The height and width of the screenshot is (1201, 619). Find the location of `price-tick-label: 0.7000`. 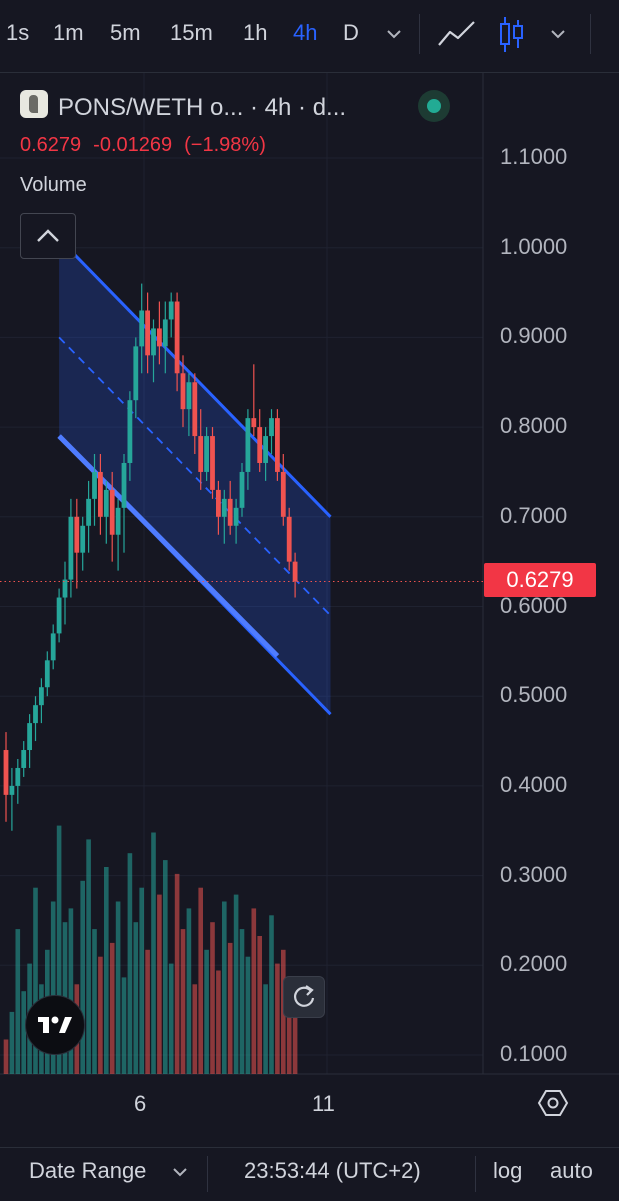

price-tick-label: 0.7000 is located at coordinates (534, 515).